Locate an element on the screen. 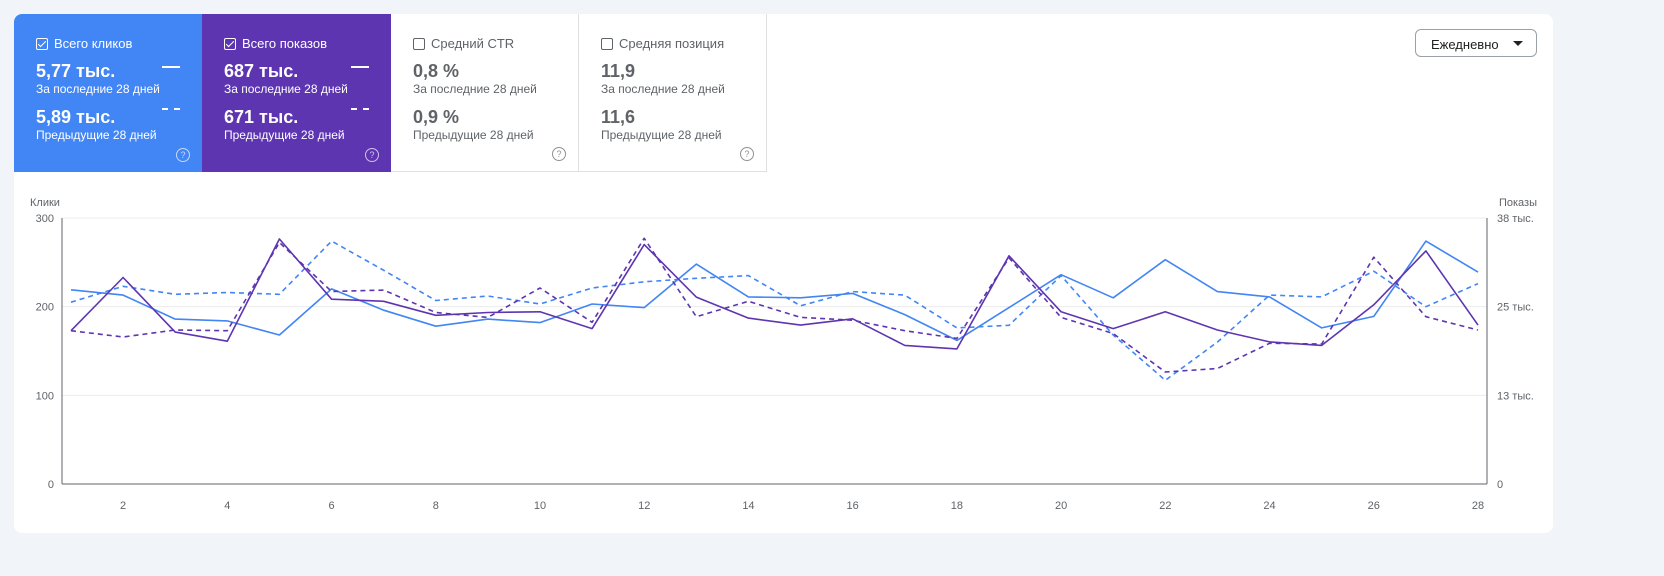 The image size is (1664, 576). period-dropdown-value: Ежедневно is located at coordinates (1465, 44).